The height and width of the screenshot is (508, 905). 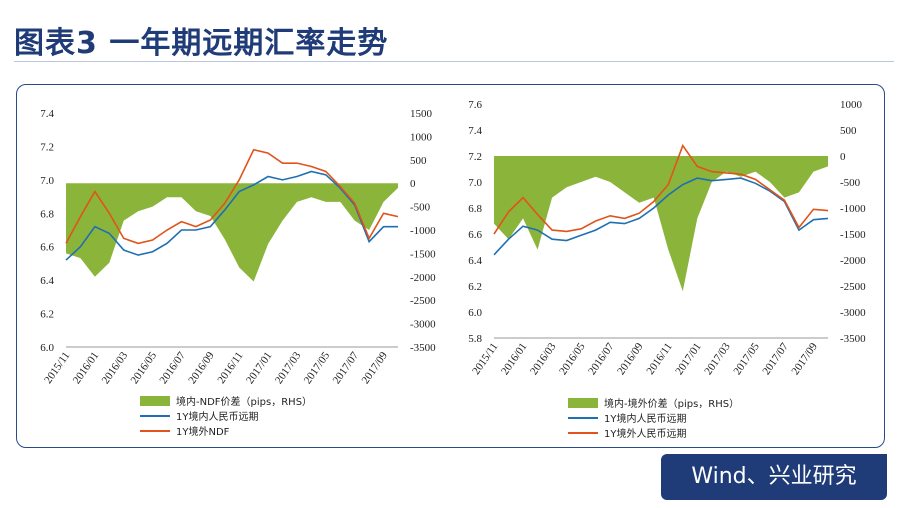 What do you see at coordinates (688, 359) in the screenshot?
I see `x-tick-label: 2017/01` at bounding box center [688, 359].